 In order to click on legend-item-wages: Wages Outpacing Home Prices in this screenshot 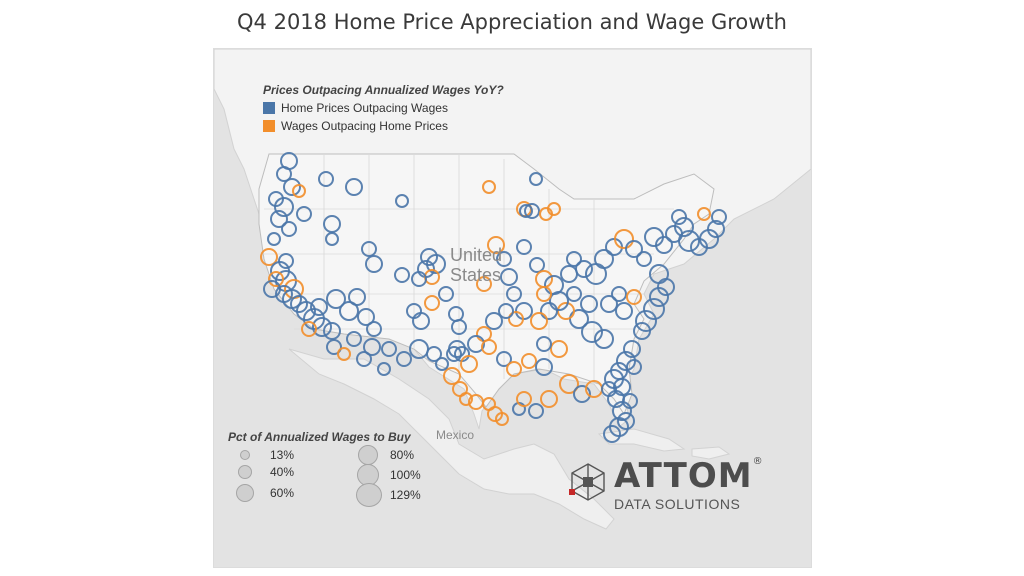, I will do `click(383, 126)`.